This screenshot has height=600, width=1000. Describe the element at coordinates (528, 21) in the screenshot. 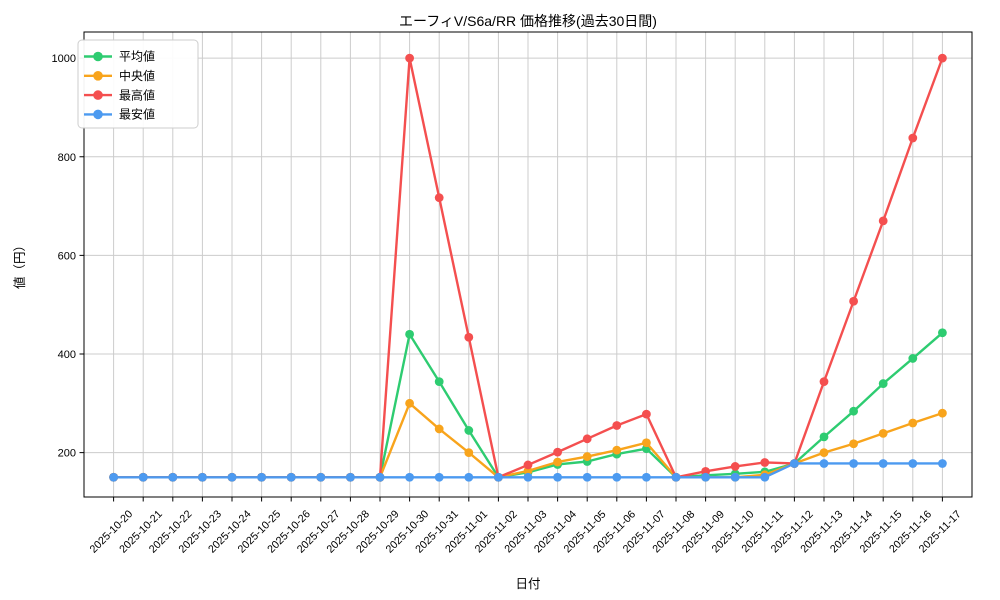

I see `chart-title: エーフィV/S6a/RR 価格推移(過去30日間)` at that location.